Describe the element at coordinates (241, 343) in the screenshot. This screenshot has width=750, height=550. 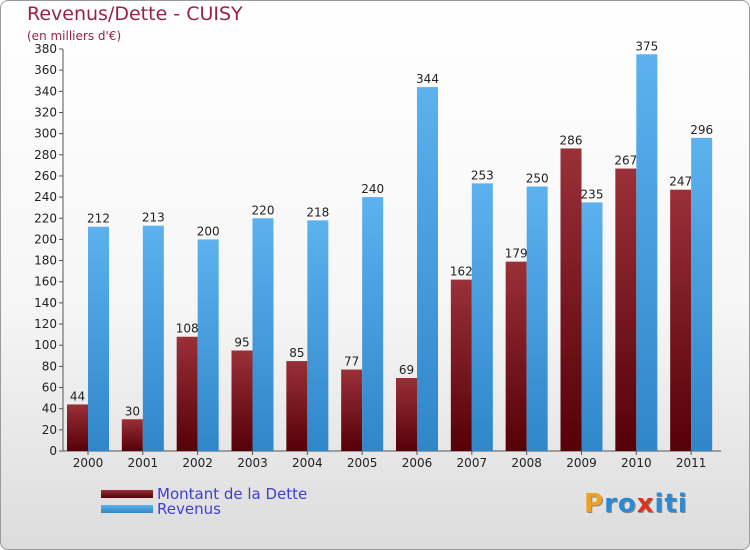
I see `bar-value-label: 95` at that location.